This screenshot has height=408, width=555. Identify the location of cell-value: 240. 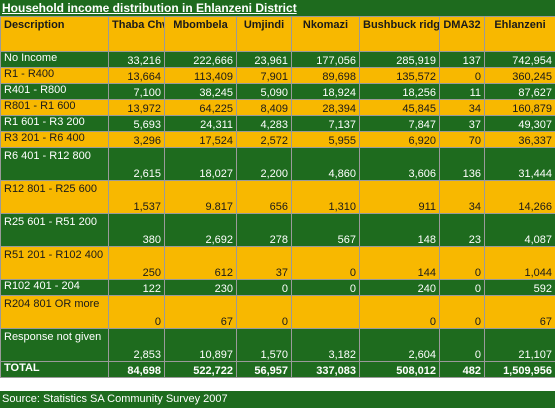
(399, 287).